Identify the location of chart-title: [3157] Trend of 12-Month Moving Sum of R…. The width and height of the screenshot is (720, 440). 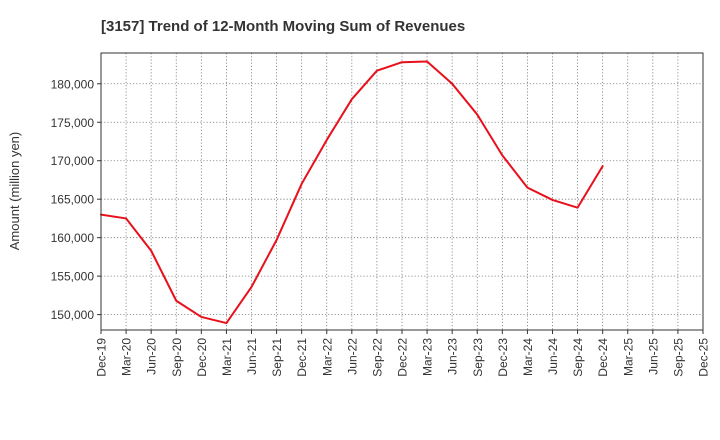
(283, 26).